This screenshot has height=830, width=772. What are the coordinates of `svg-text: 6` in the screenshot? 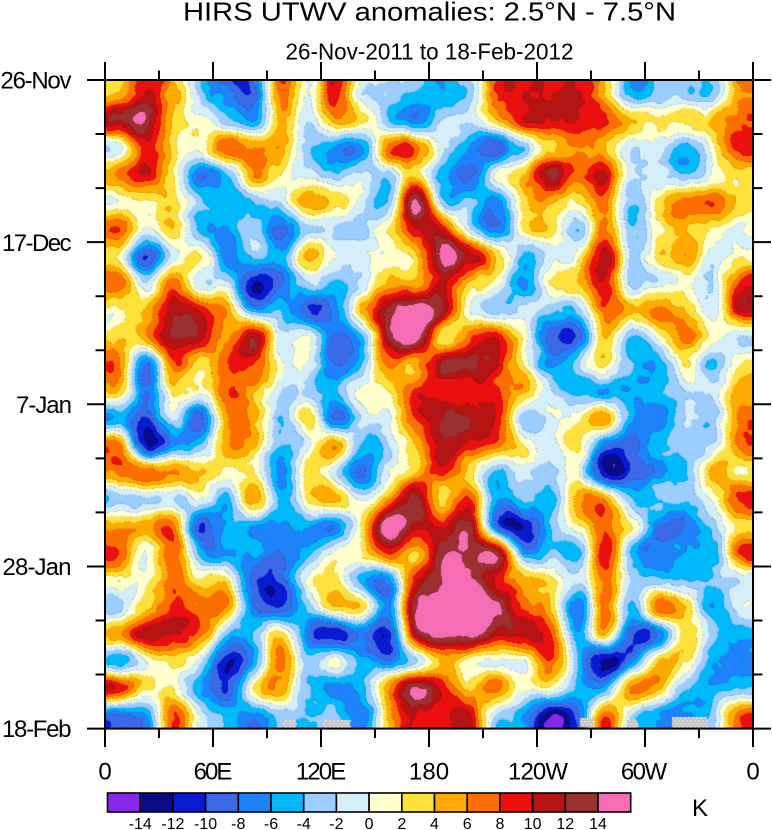 It's located at (467, 823).